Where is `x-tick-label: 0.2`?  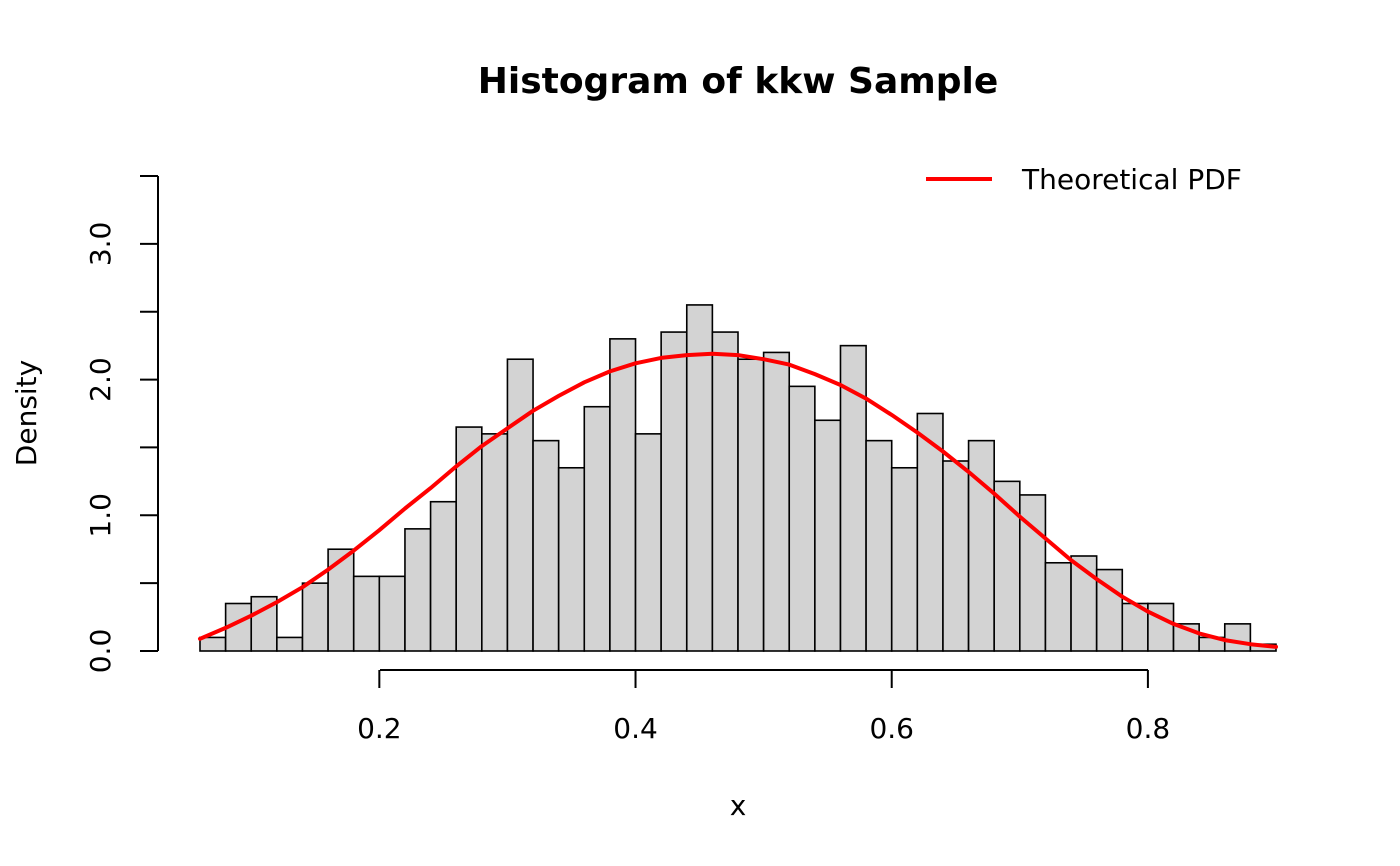
x-tick-label: 0.2 is located at coordinates (379, 728).